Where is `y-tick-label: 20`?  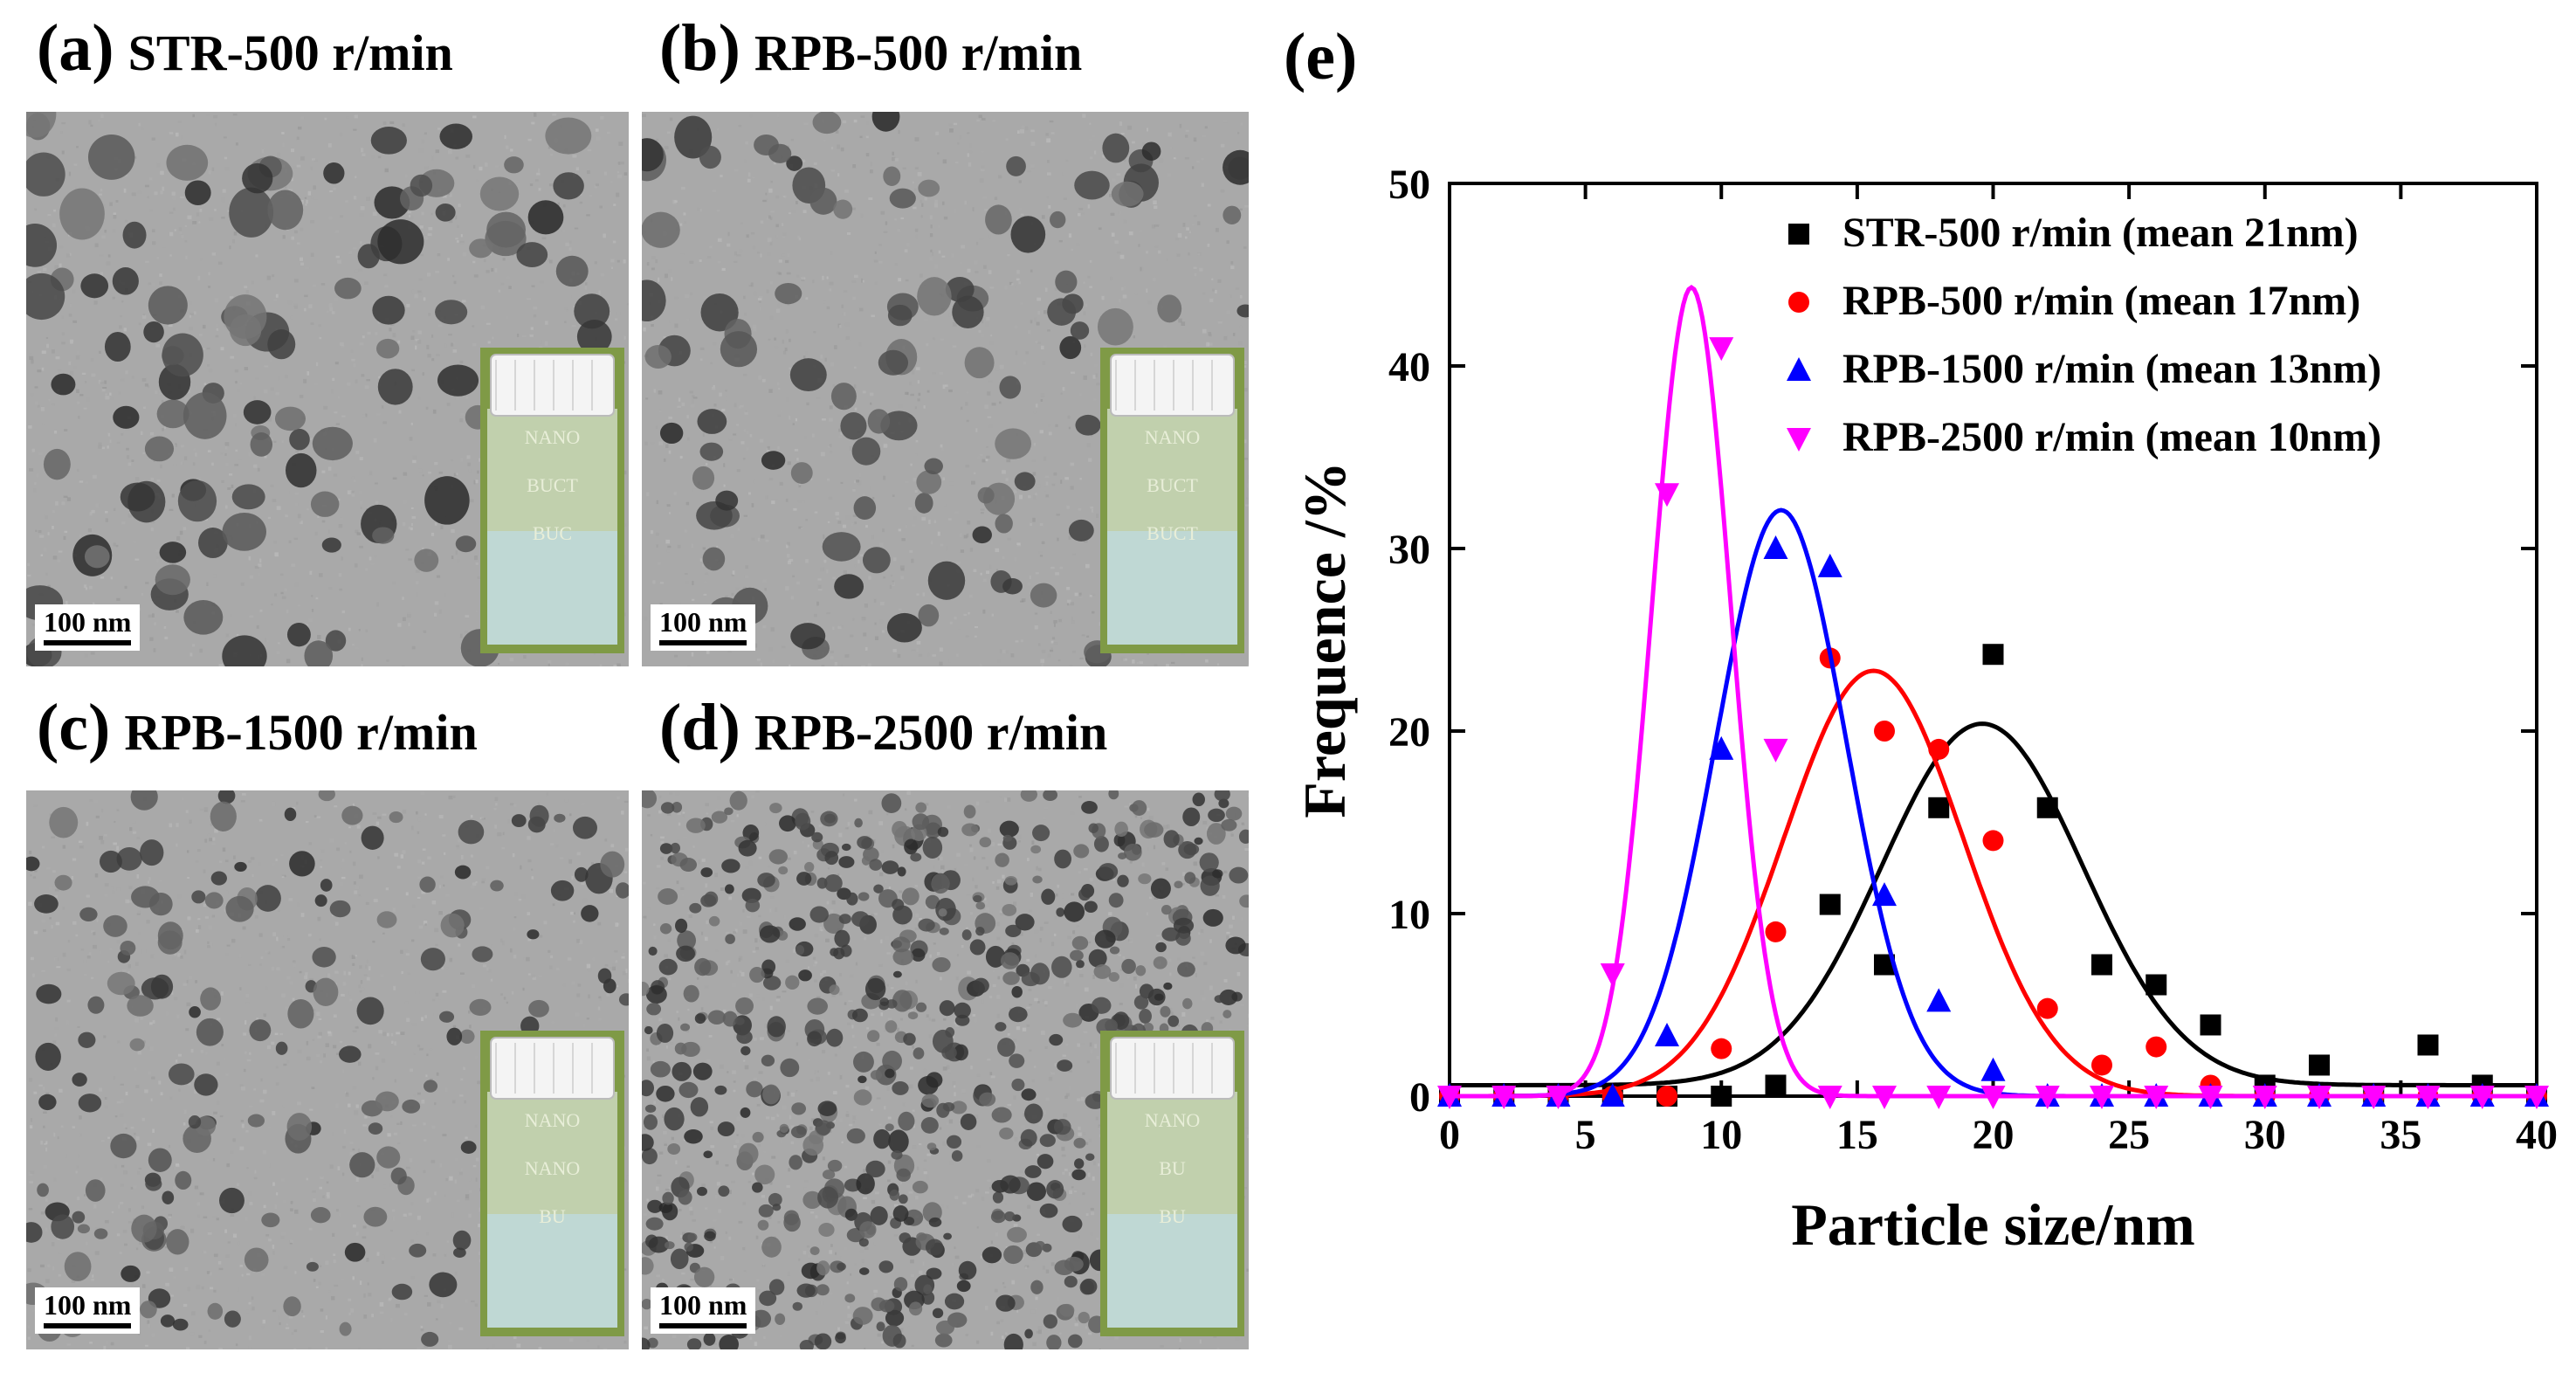
y-tick-label: 20 is located at coordinates (1409, 732).